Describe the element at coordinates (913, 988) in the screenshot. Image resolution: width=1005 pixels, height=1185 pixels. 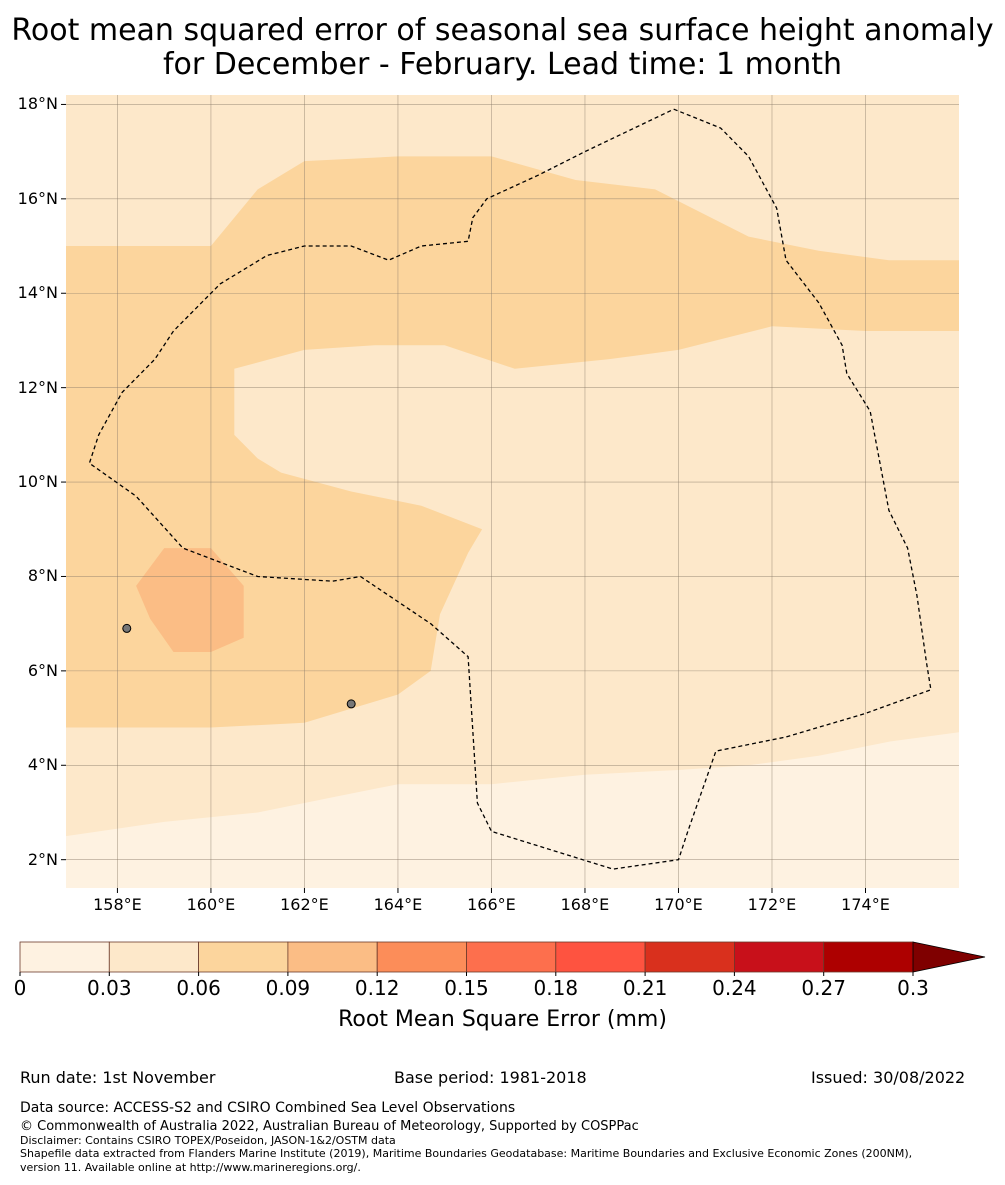
I see `colorbar-tick-label: 0.3` at that location.